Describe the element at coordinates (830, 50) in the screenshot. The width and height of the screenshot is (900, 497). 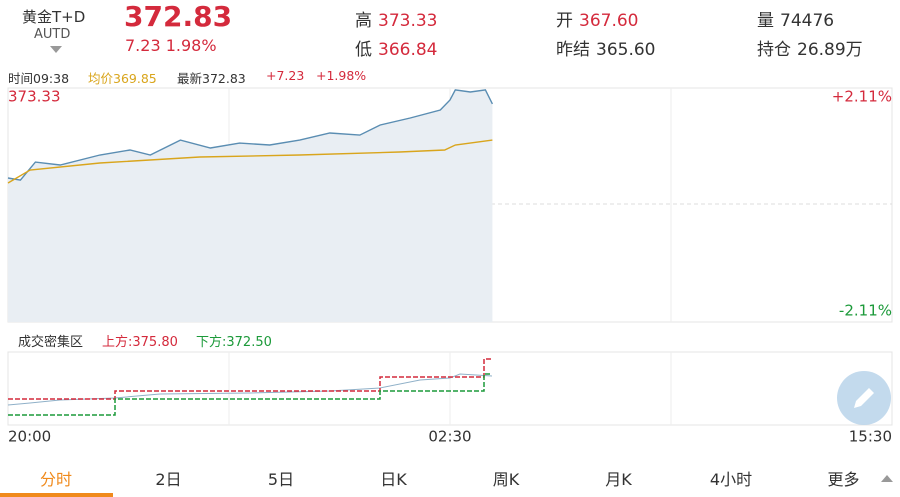
I see `stat-value: 26.89万` at that location.